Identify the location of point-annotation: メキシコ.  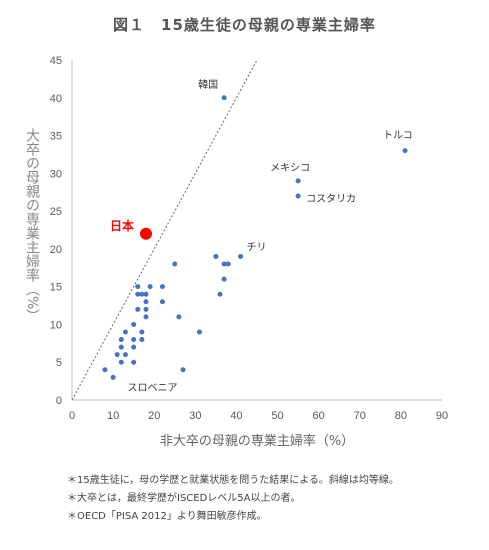
(290, 168).